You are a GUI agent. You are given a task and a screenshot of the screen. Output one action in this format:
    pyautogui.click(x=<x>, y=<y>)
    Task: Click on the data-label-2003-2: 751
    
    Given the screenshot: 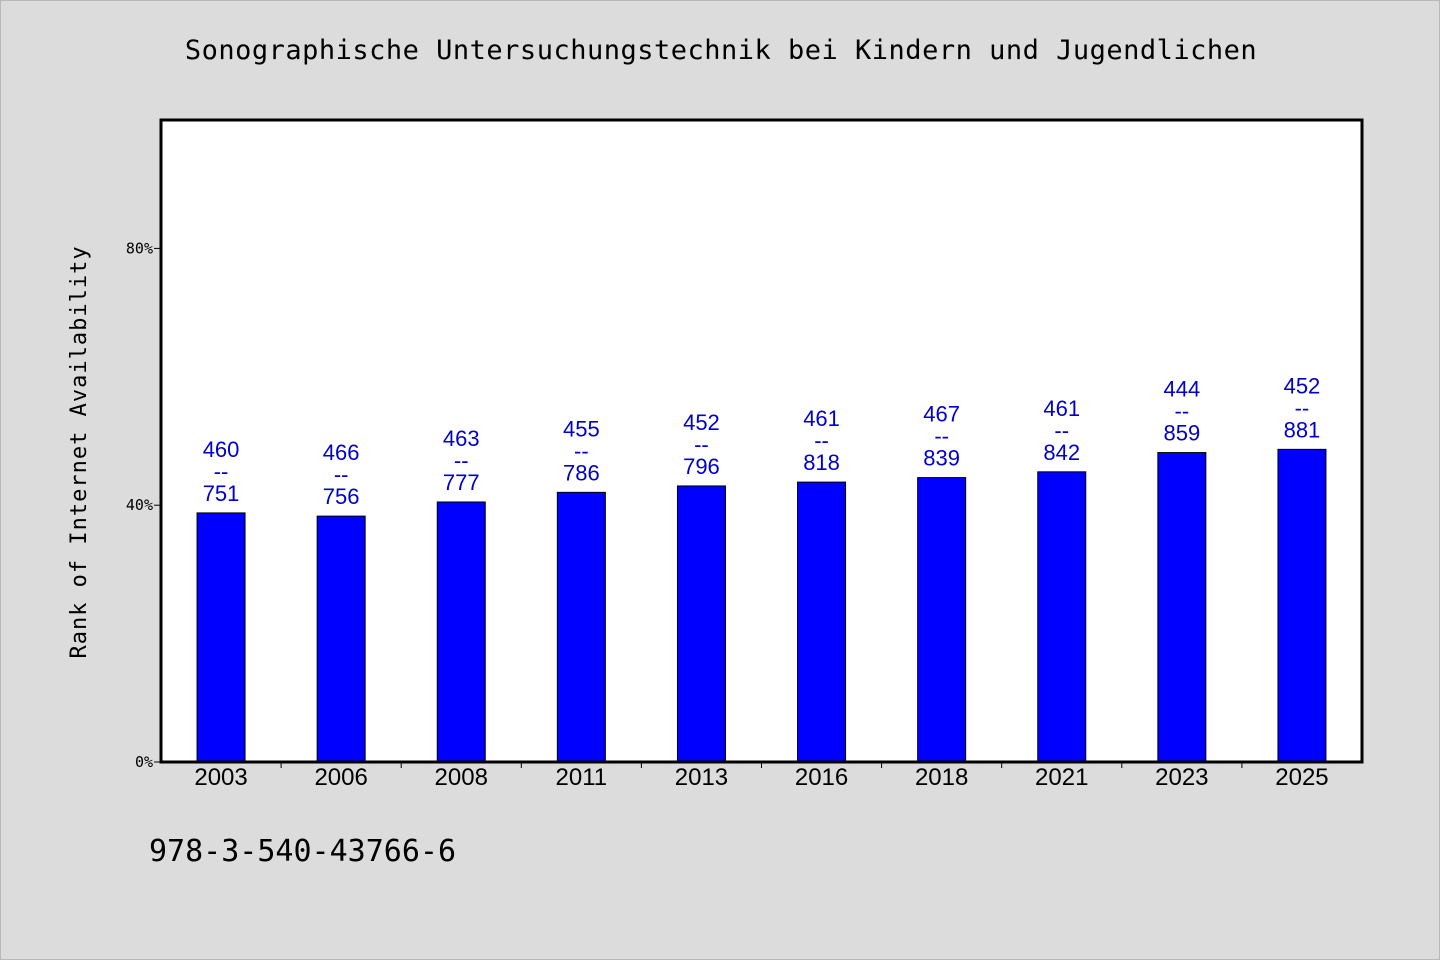 What is the action you would take?
    pyautogui.click(x=221, y=493)
    